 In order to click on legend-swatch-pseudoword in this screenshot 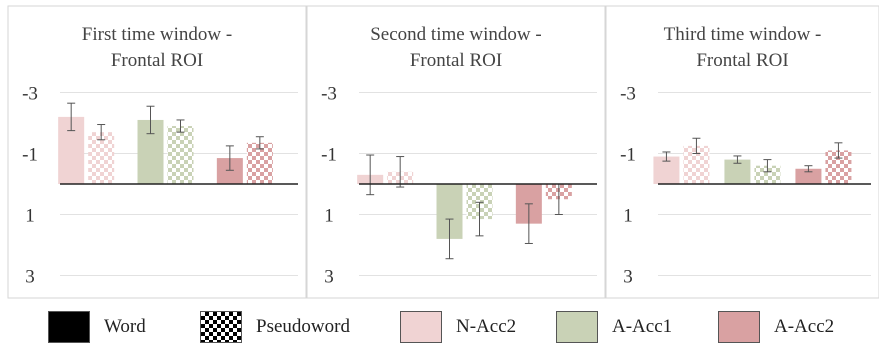, I will do `click(221, 327)`.